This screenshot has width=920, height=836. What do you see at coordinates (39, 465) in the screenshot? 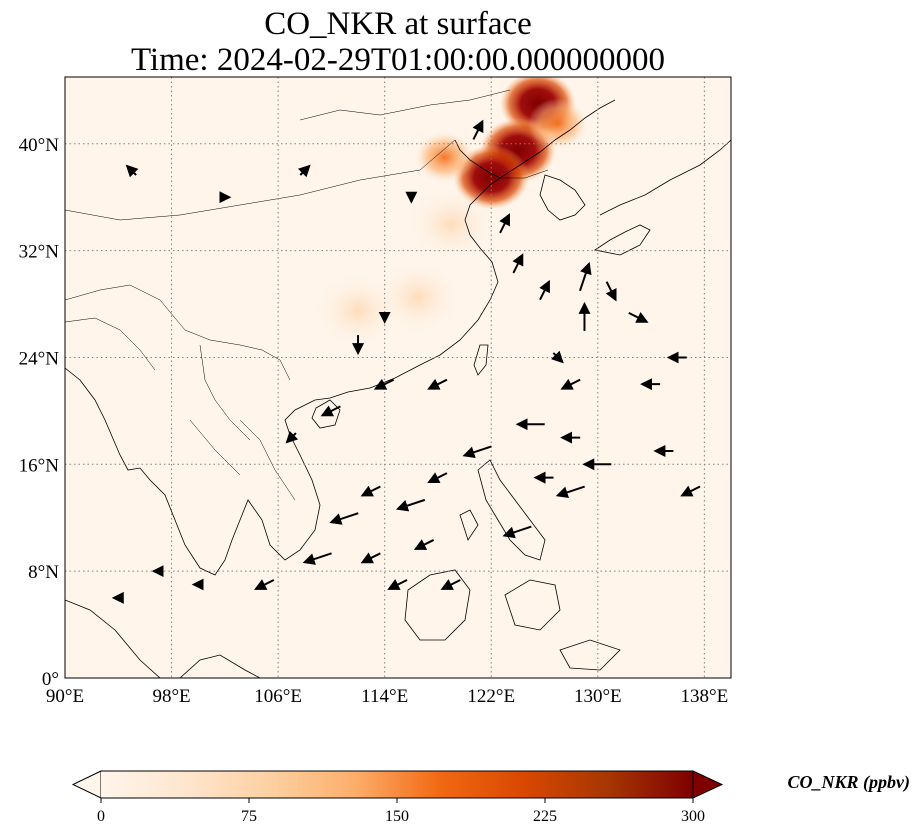
I see `y-tick-label: 16°N` at bounding box center [39, 465].